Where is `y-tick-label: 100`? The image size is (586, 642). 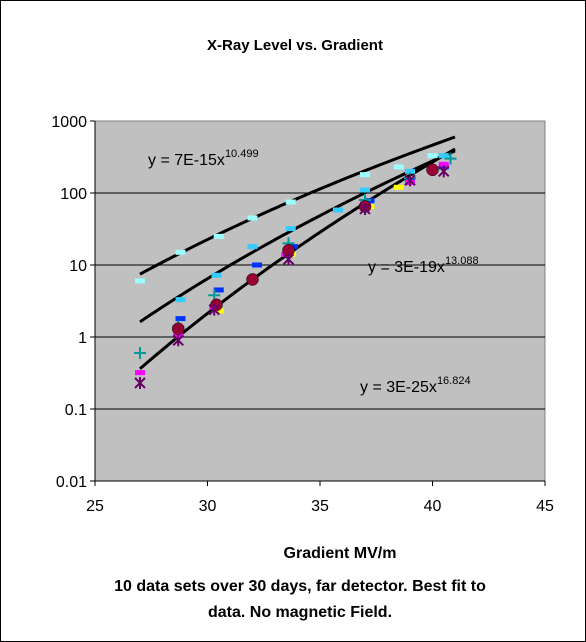
y-tick-label: 100 is located at coordinates (73, 194).